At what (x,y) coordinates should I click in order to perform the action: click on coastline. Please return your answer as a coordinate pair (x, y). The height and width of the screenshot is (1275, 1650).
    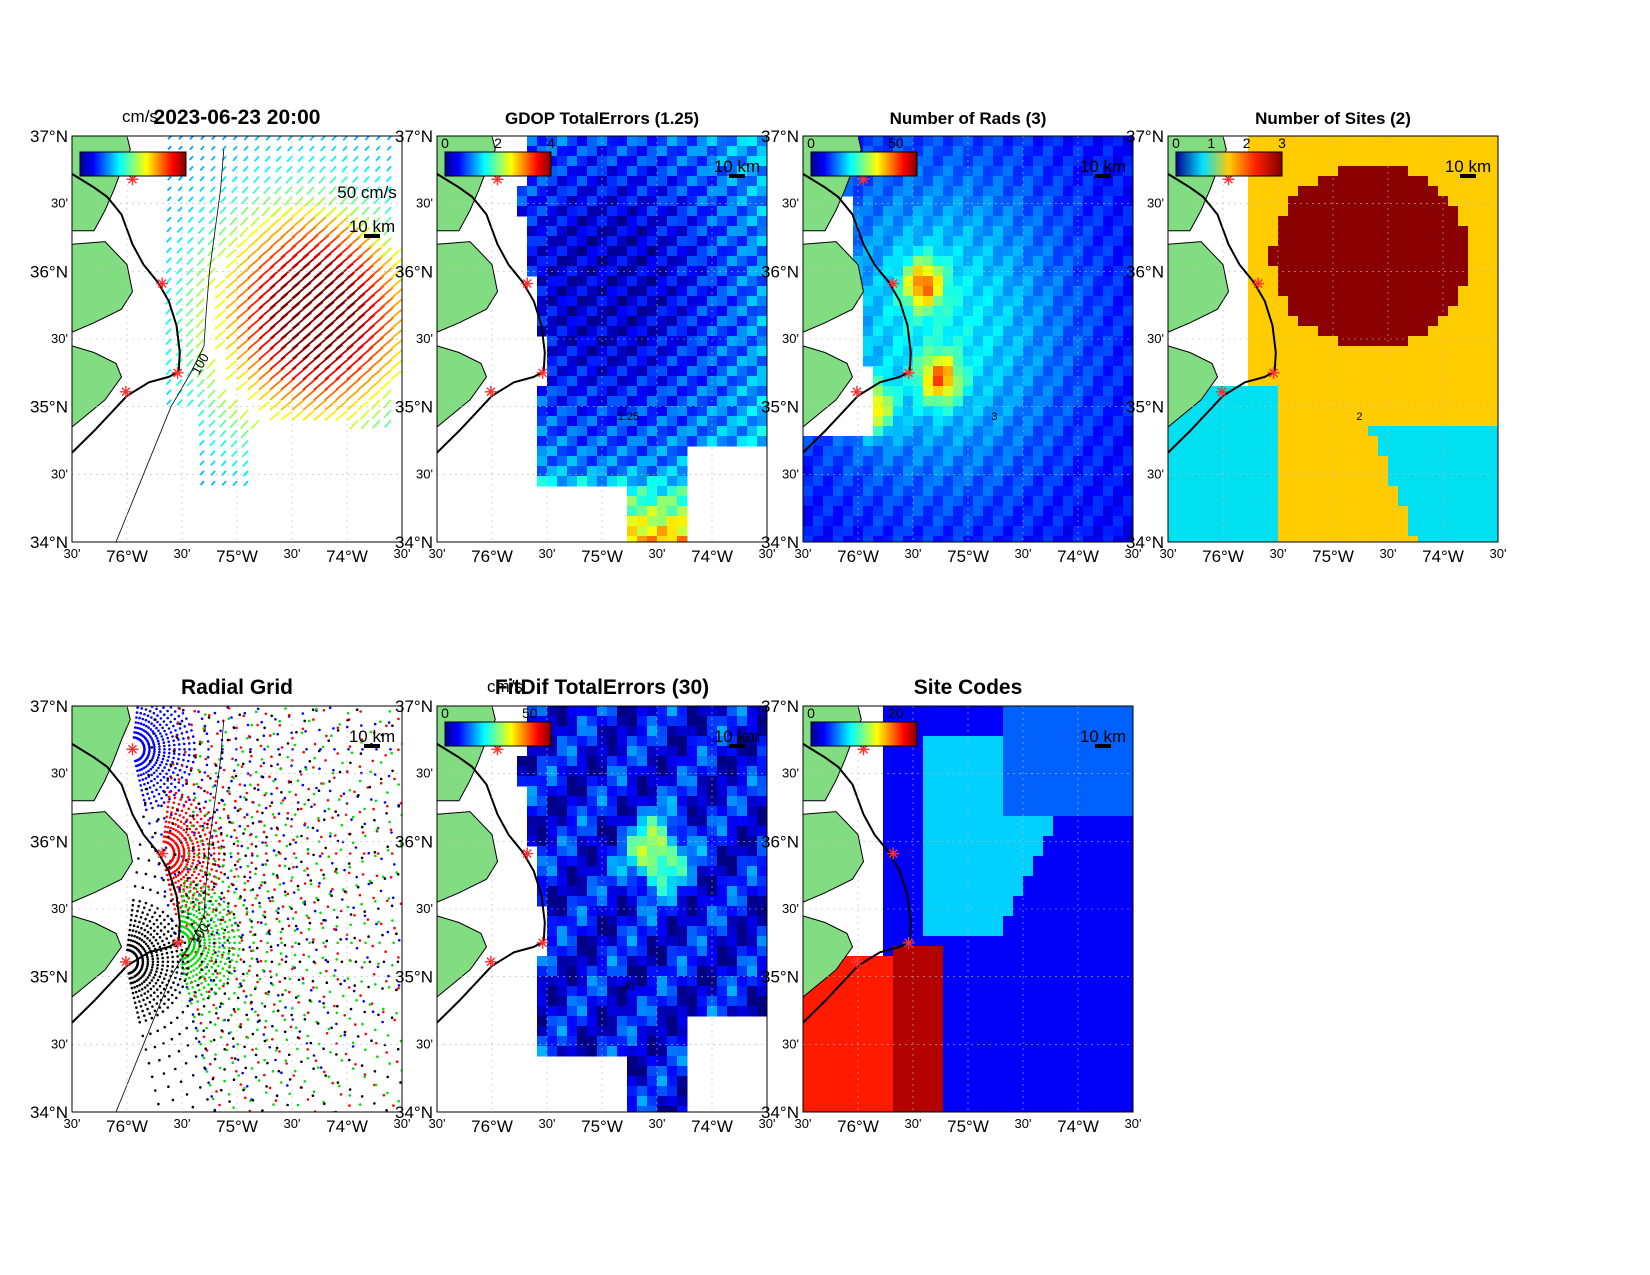
    Looking at the image, I should click on (1222, 313).